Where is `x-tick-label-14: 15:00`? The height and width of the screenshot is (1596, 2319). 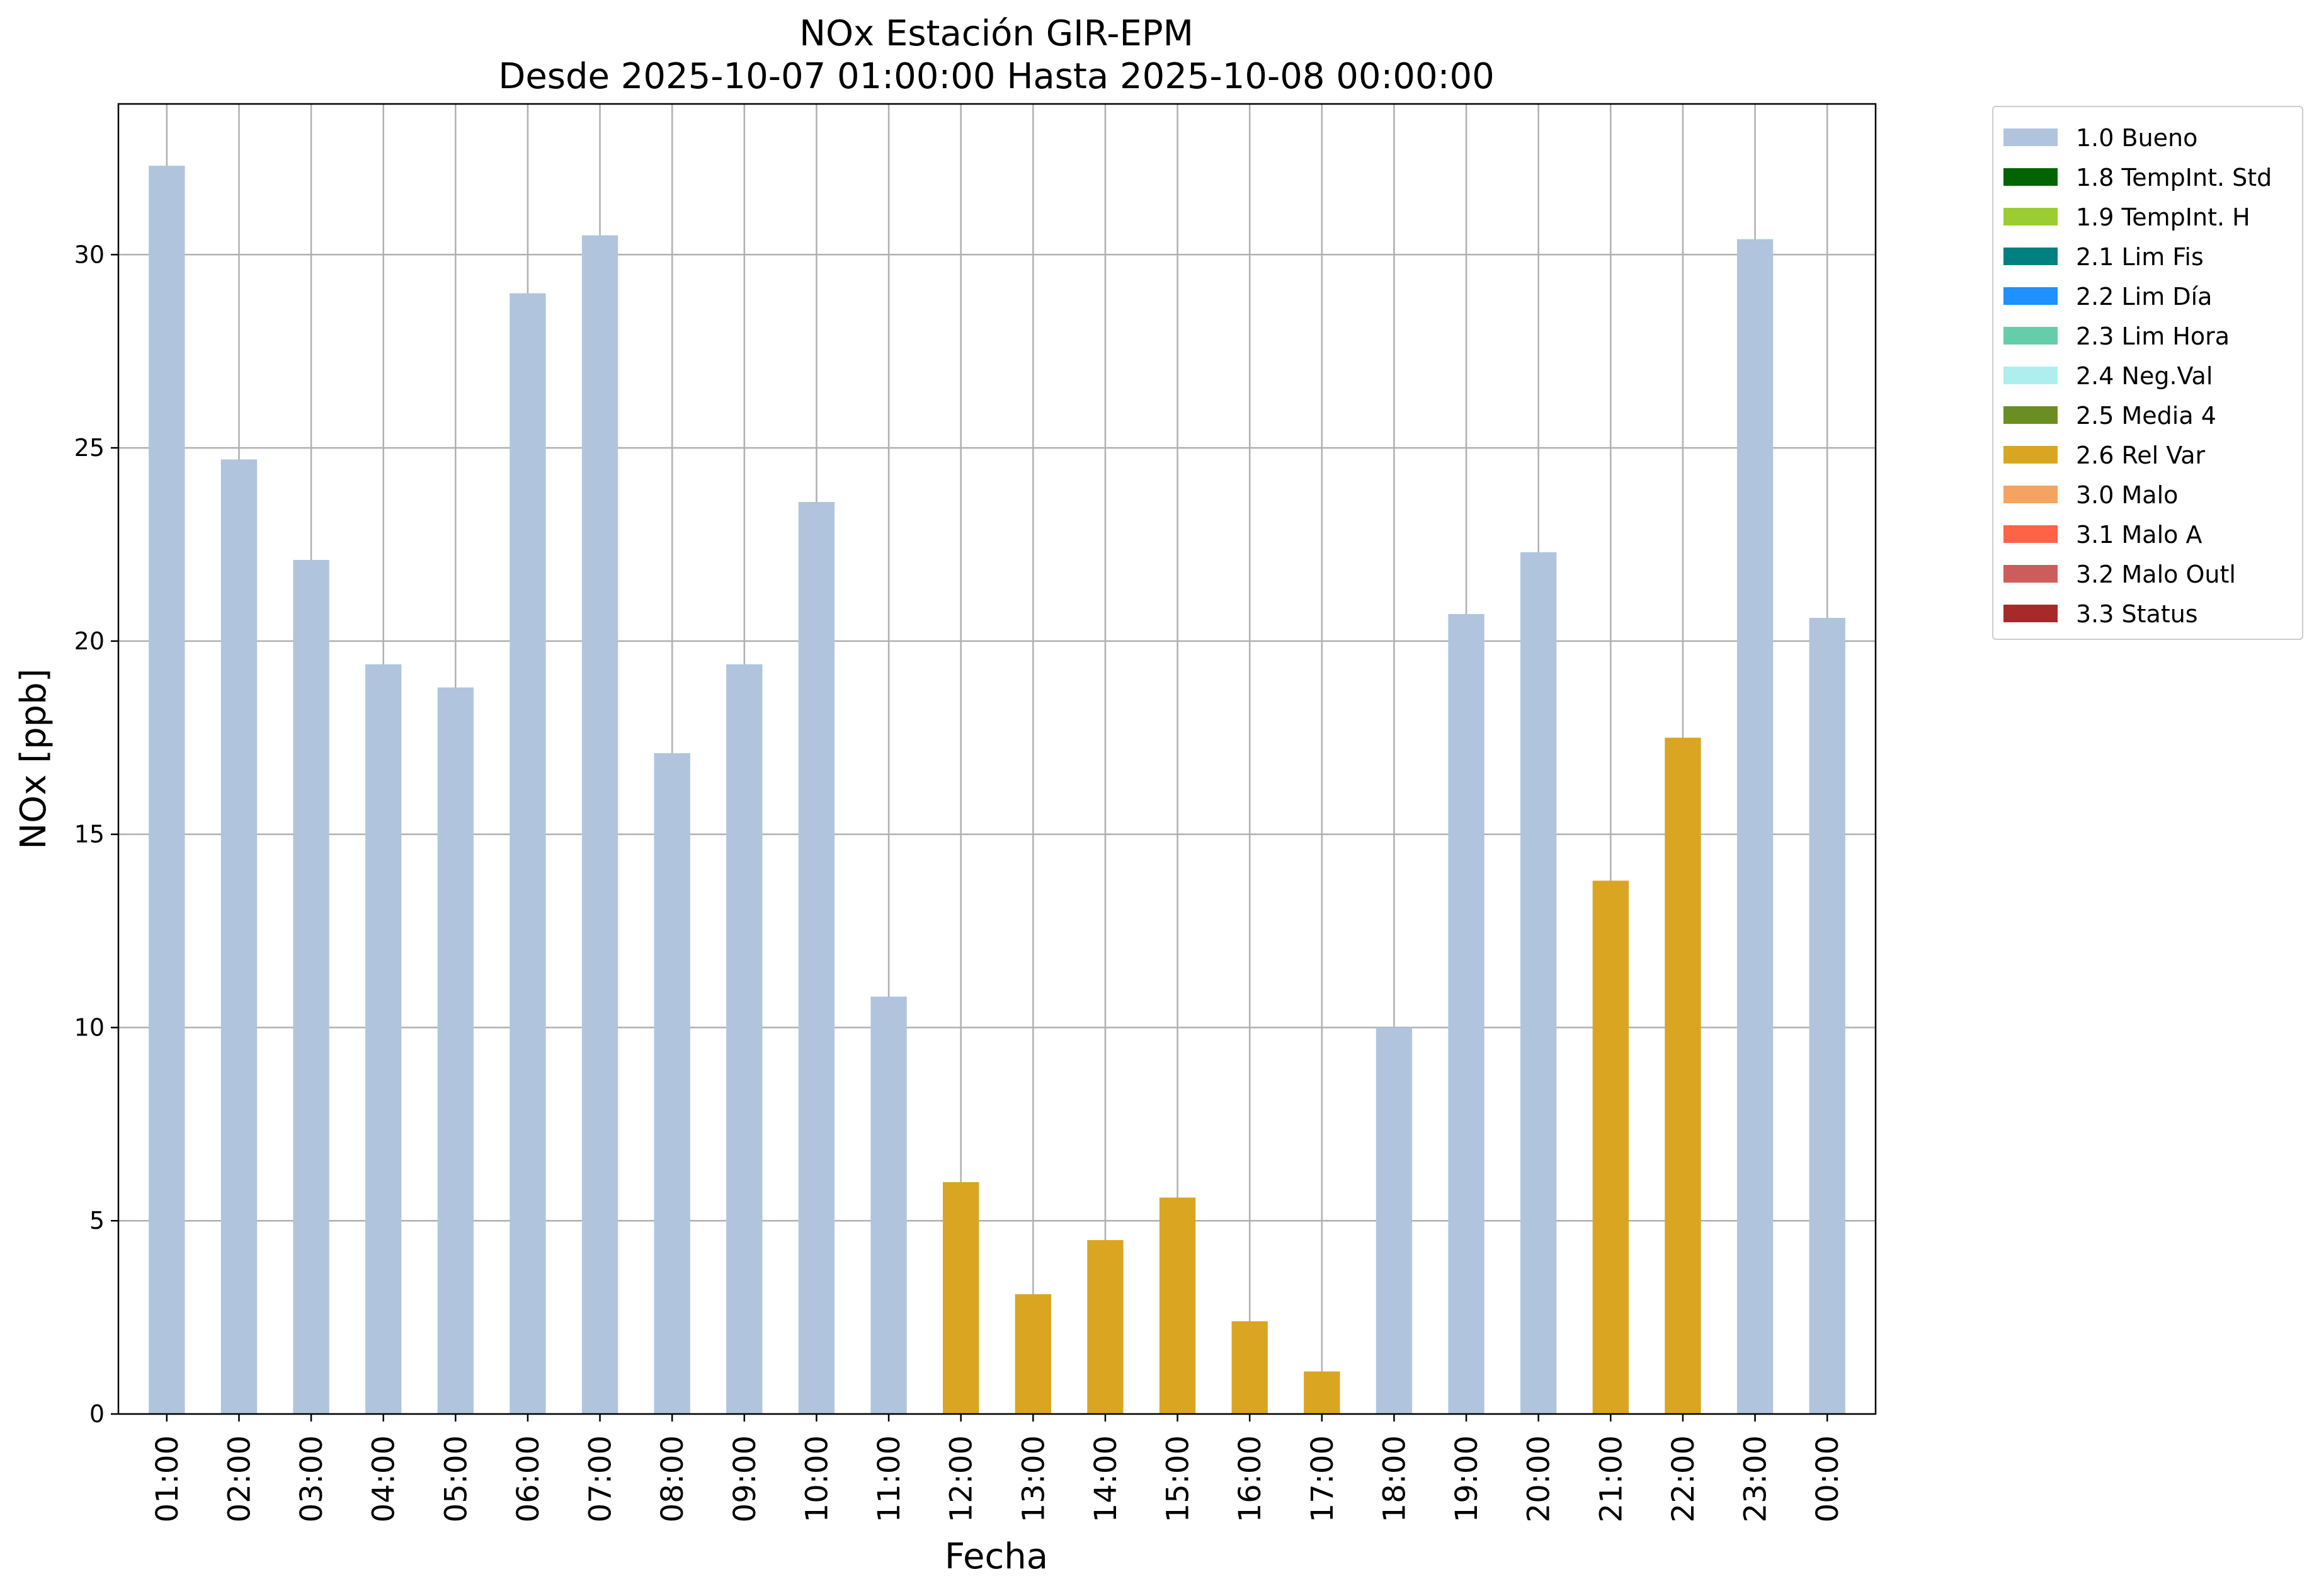 x-tick-label-14: 15:00 is located at coordinates (1178, 1478).